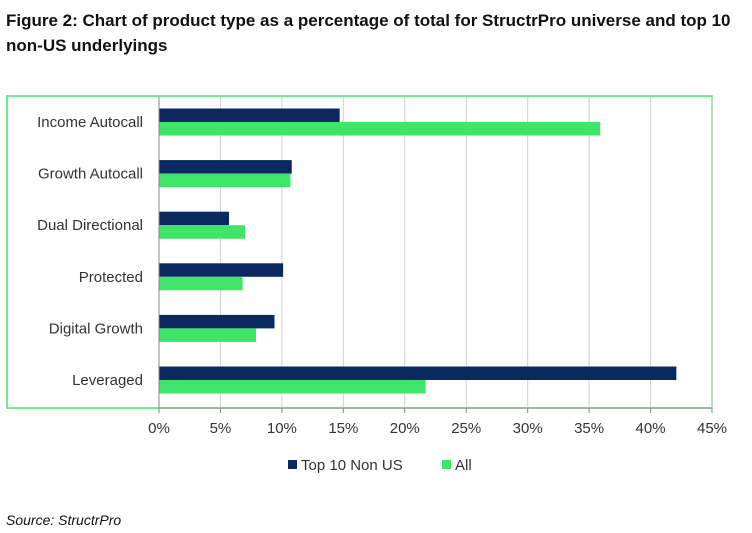  I want to click on x-tick-label-20: 20%, so click(405, 428).